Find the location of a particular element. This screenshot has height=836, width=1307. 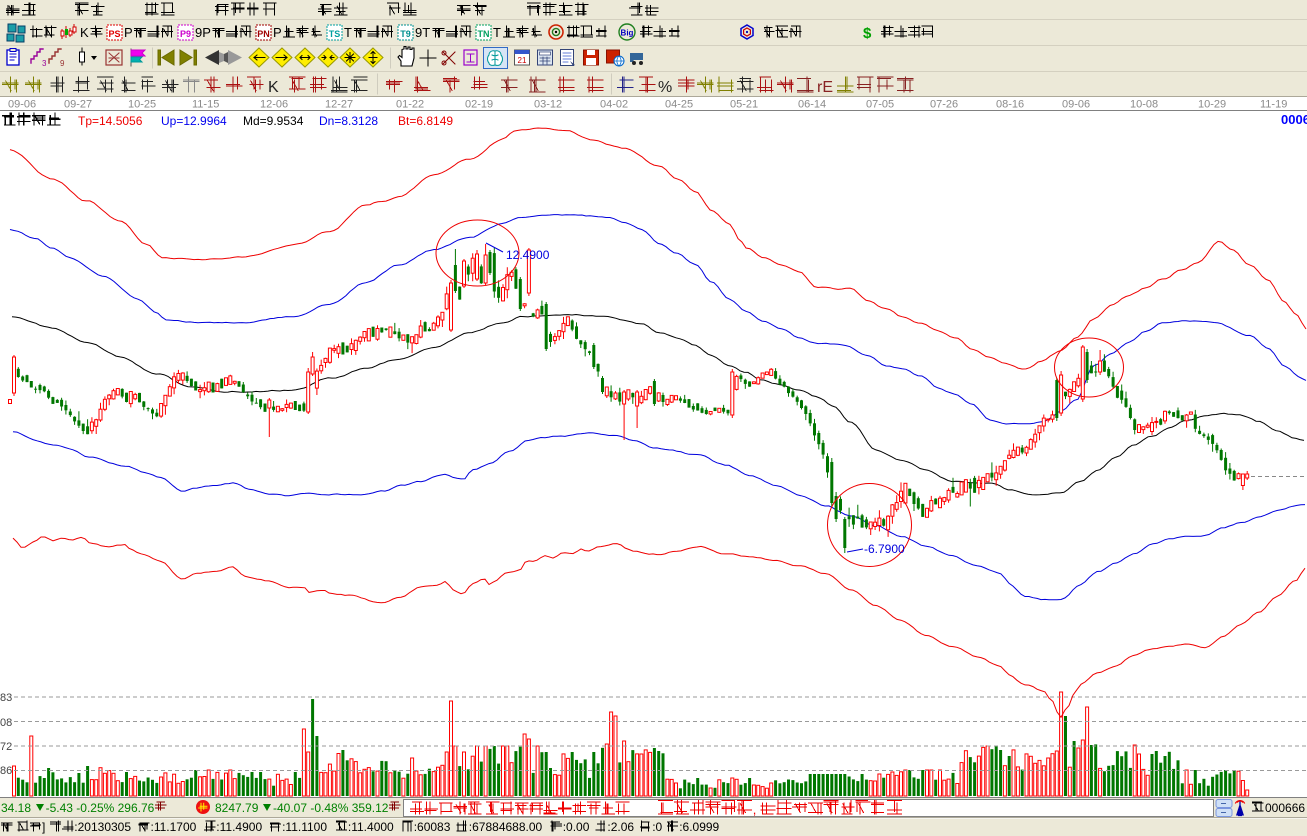

svg-text: 12-27 is located at coordinates (339, 105).